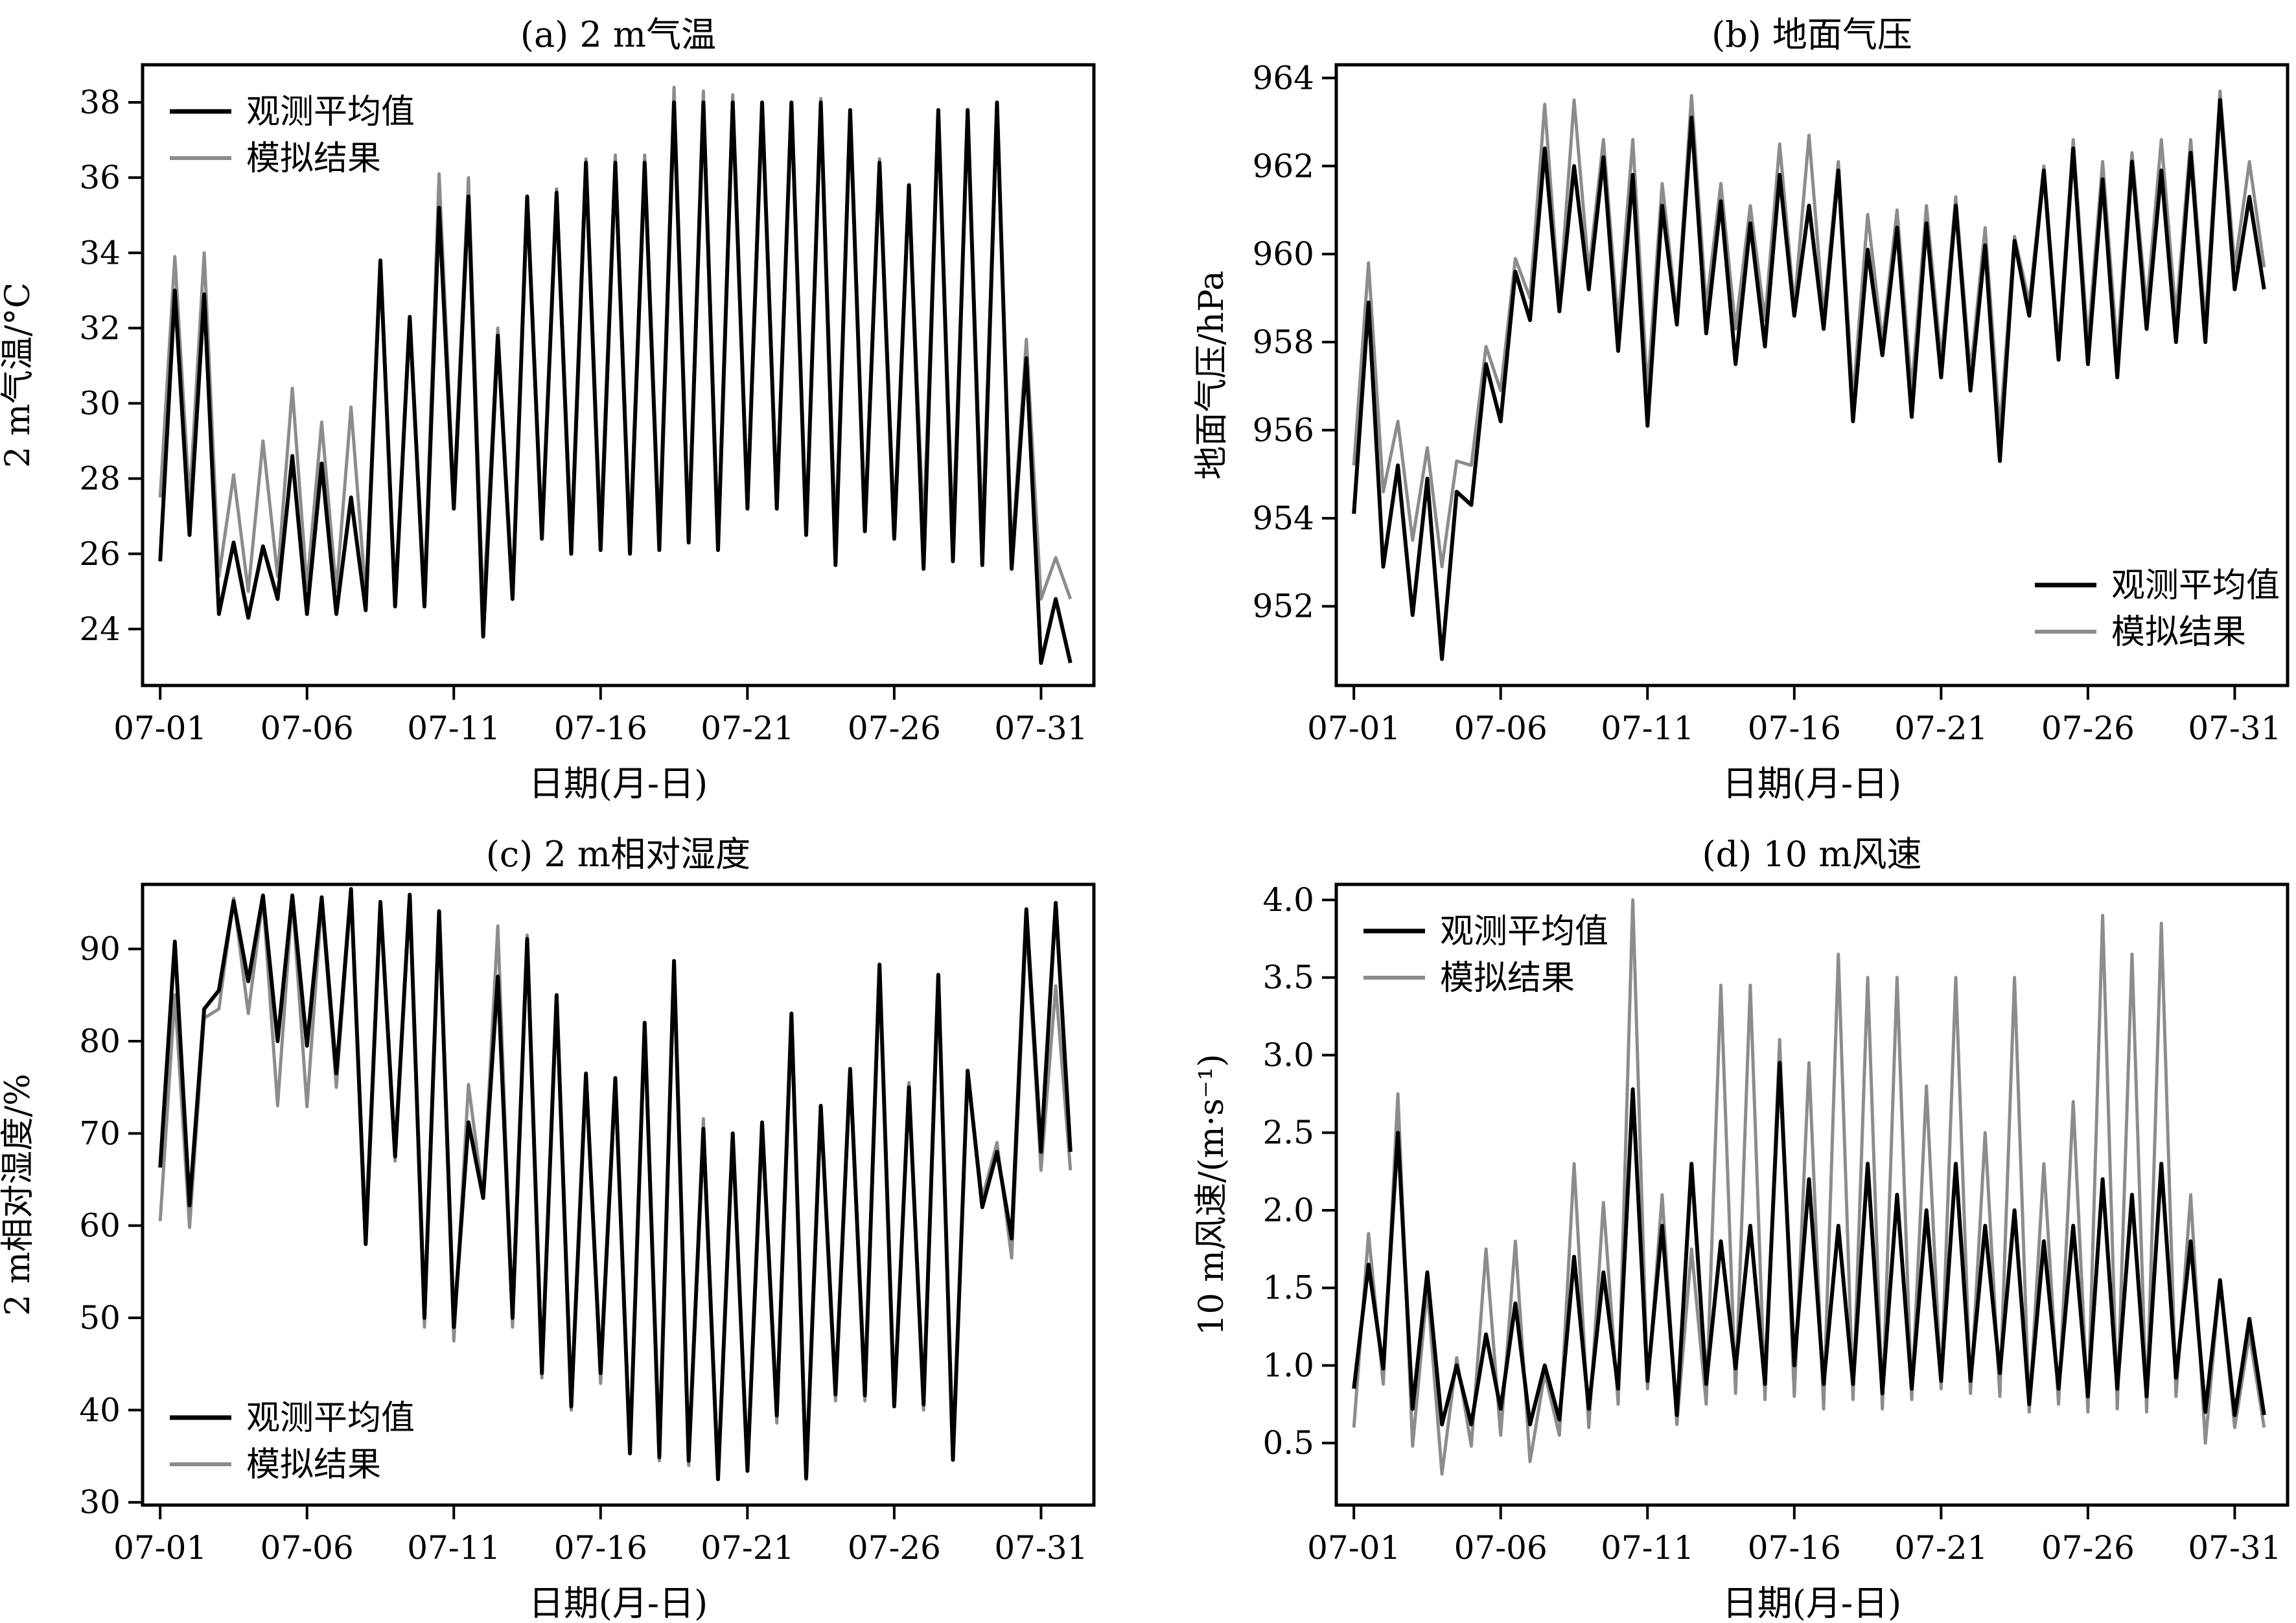 This screenshot has width=2296, height=1623. What do you see at coordinates (1288, 900) in the screenshot?
I see `y-tick-label: 4.0` at bounding box center [1288, 900].